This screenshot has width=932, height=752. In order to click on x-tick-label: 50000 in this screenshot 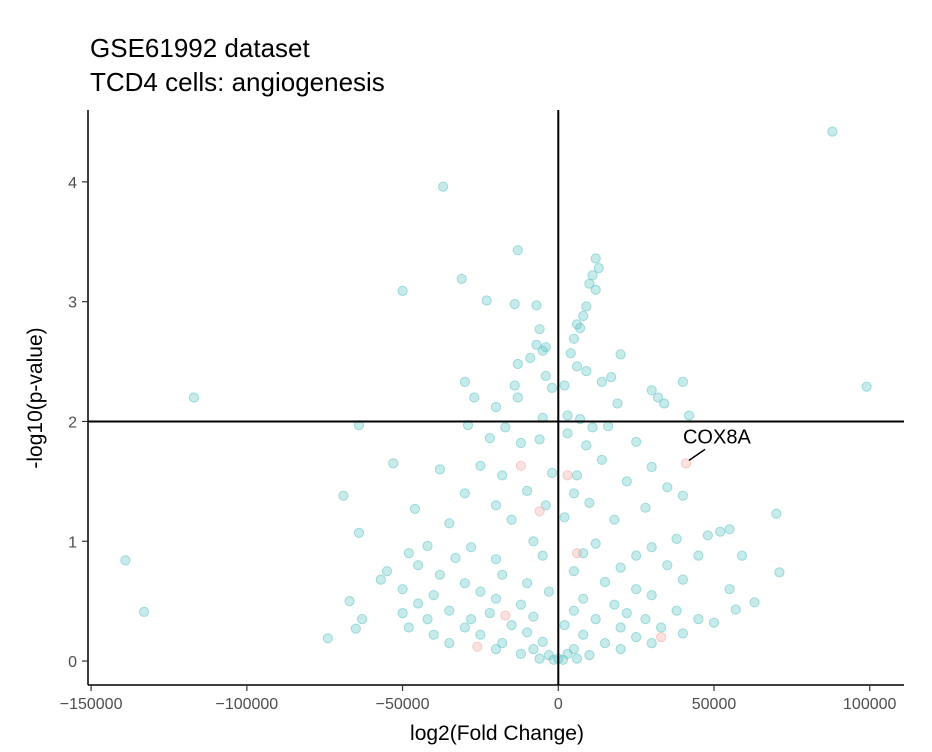, I will do `click(714, 704)`.